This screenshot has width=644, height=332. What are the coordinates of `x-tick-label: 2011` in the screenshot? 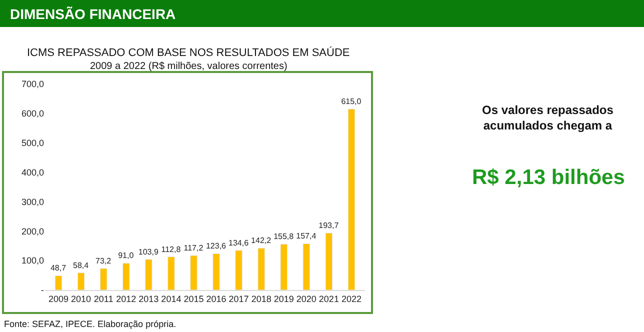 It's located at (104, 299).